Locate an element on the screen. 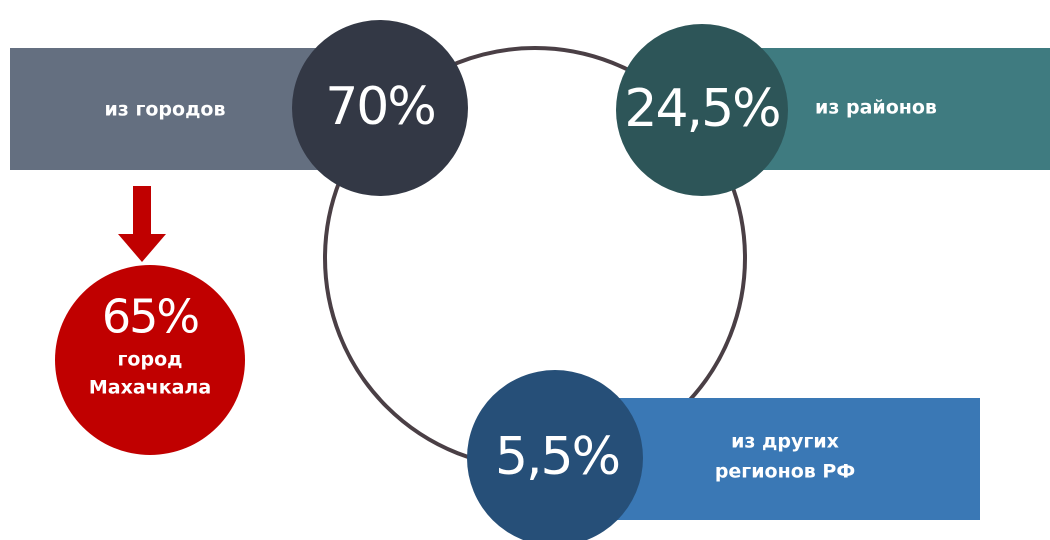  city-circle is located at coordinates (150, 360).